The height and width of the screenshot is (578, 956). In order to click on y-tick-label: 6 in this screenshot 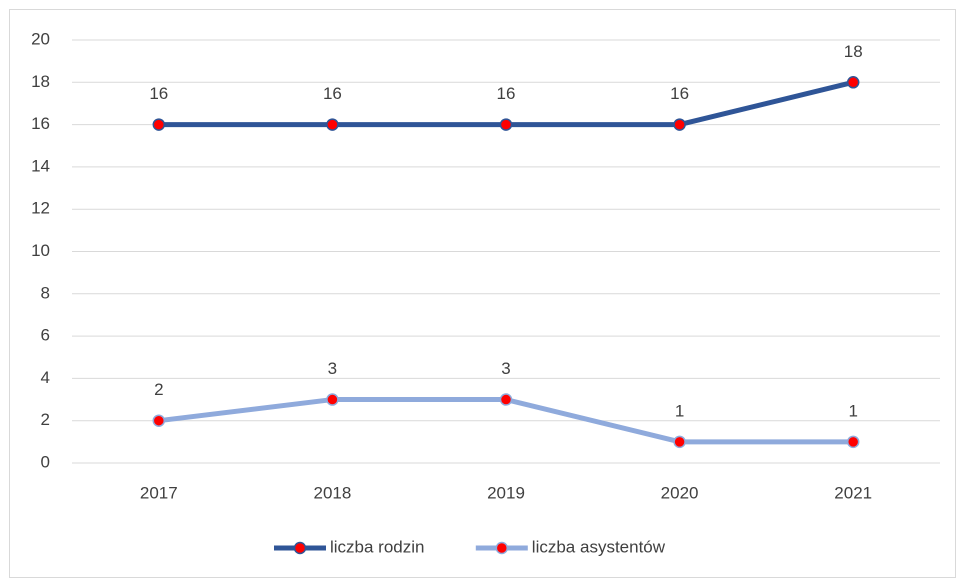, I will do `click(45, 335)`.